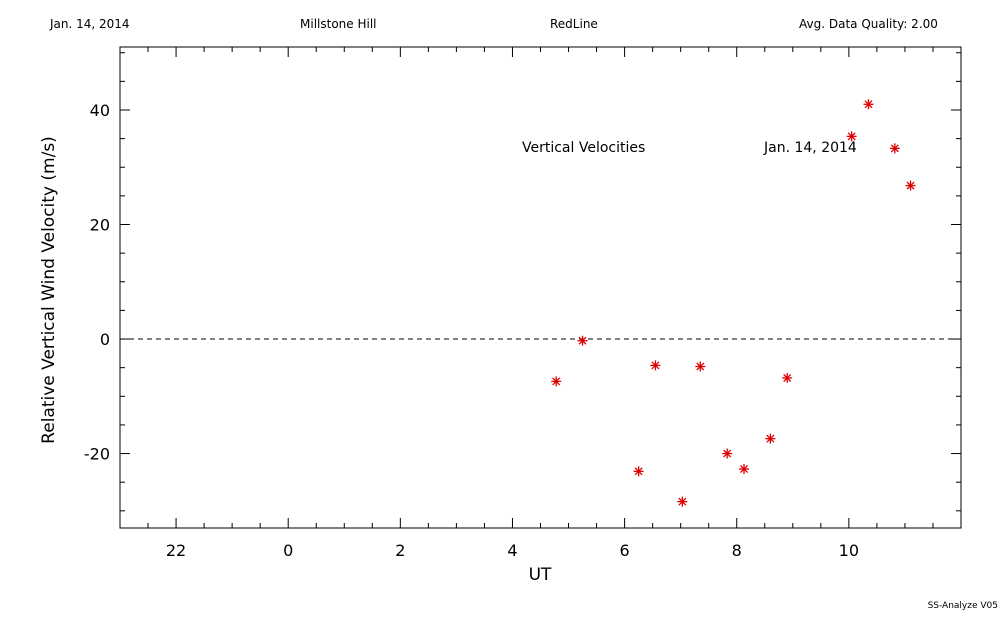  Describe the element at coordinates (849, 550) in the screenshot. I see `x-tick-label: 10` at that location.